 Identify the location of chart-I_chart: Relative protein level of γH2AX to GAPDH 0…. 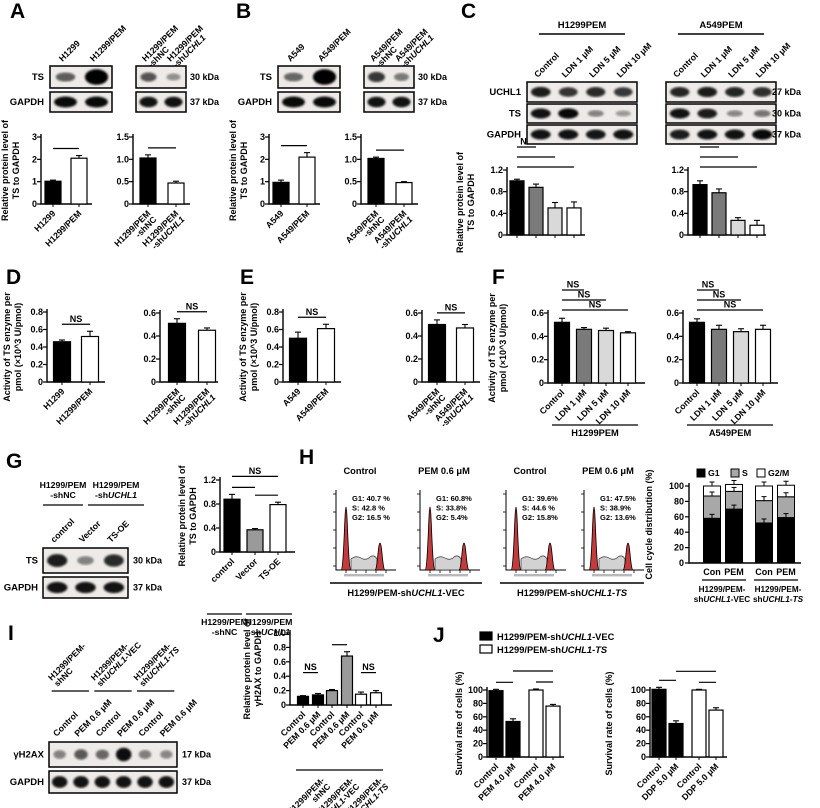
(317, 712).